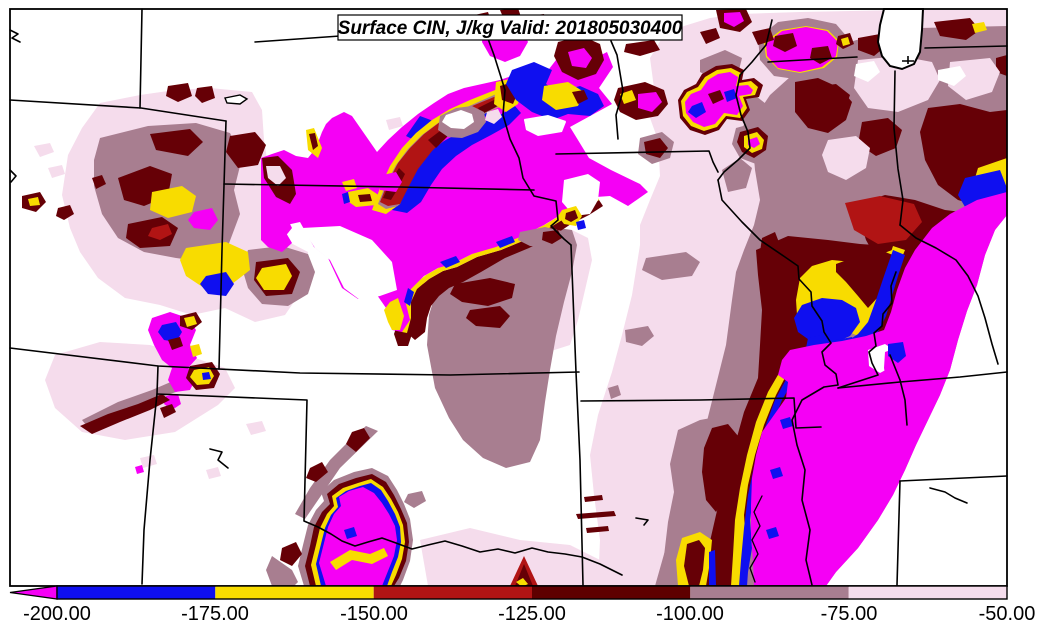 The width and height of the screenshot is (1044, 633). I want to click on svg-text: -125.00, so click(532, 614).